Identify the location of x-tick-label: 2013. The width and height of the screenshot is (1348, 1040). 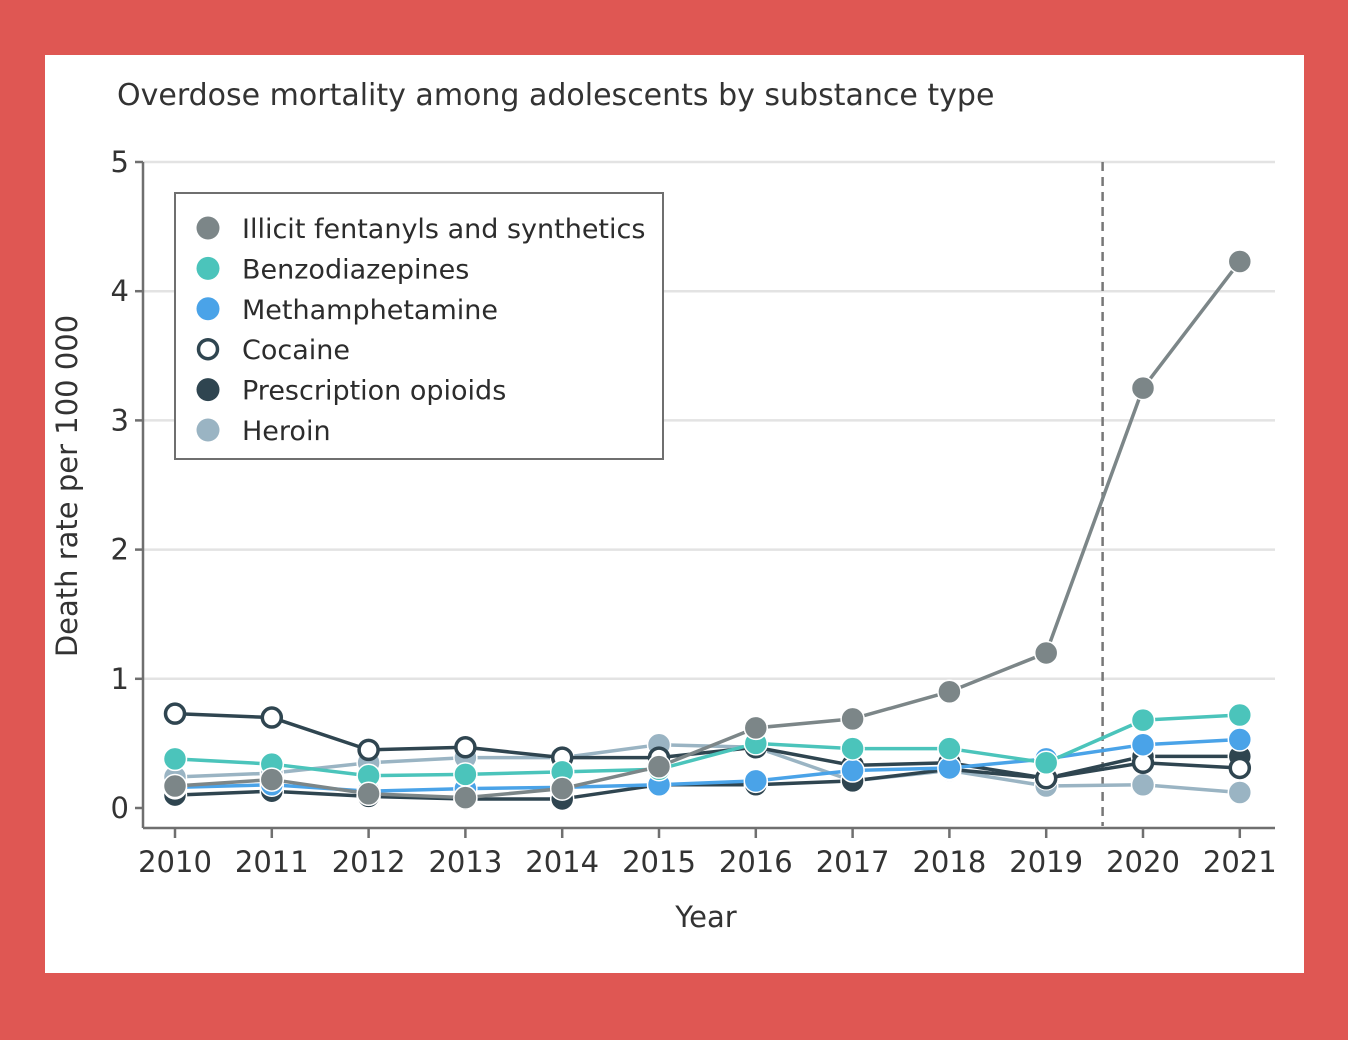
(465, 862).